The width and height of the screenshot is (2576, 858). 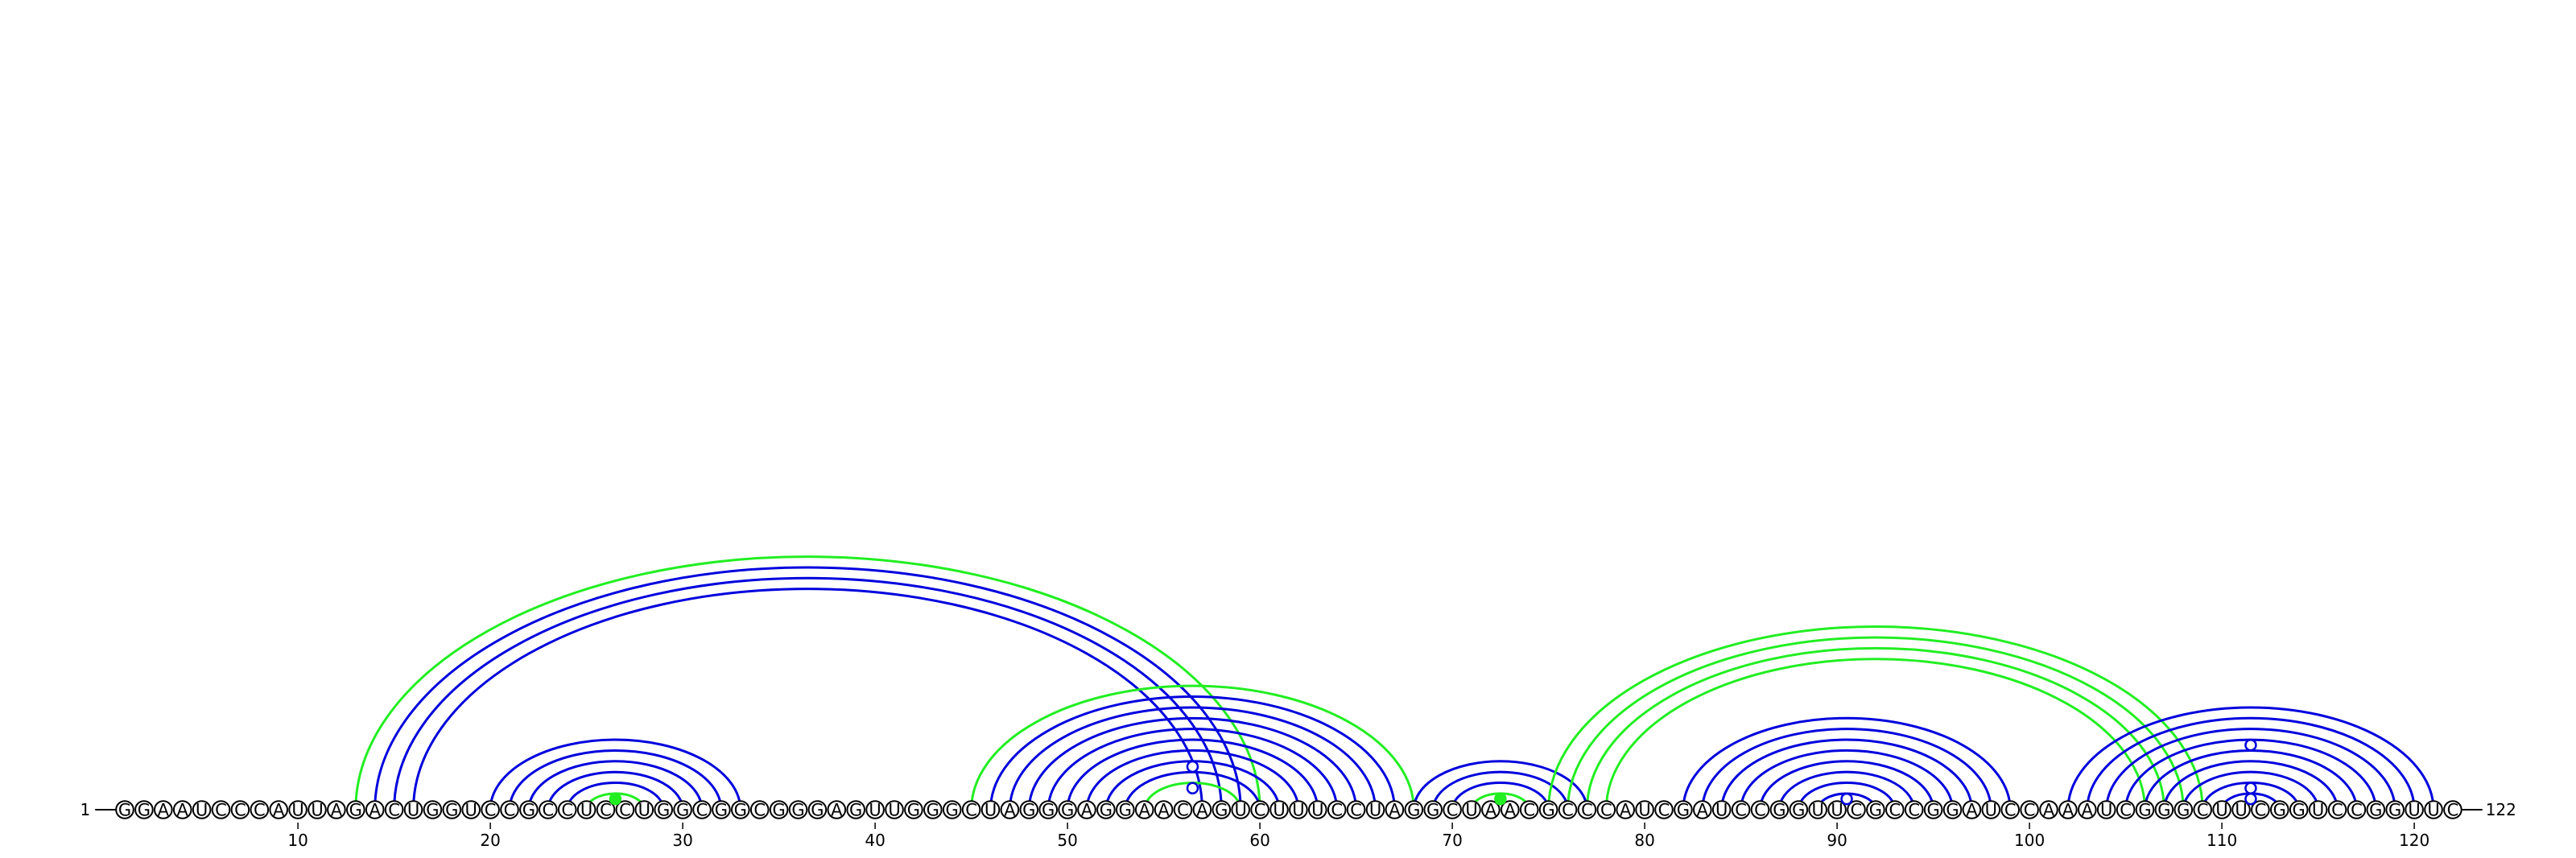 What do you see at coordinates (759, 811) in the screenshot?
I see `nucleotide-34: C` at bounding box center [759, 811].